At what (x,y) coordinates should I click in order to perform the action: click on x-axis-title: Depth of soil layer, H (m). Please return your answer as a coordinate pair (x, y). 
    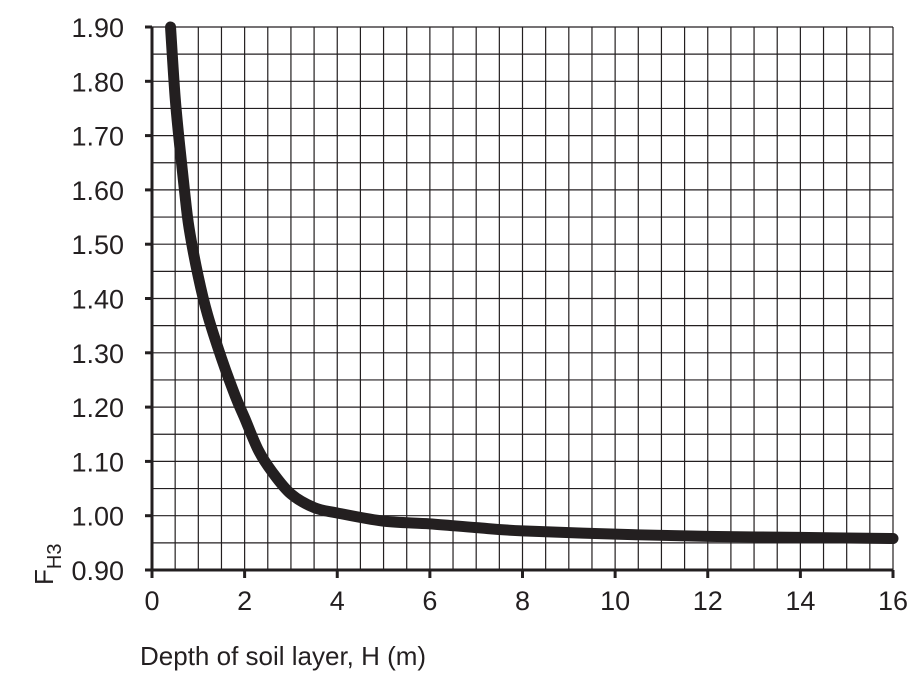
    Looking at the image, I should click on (283, 656).